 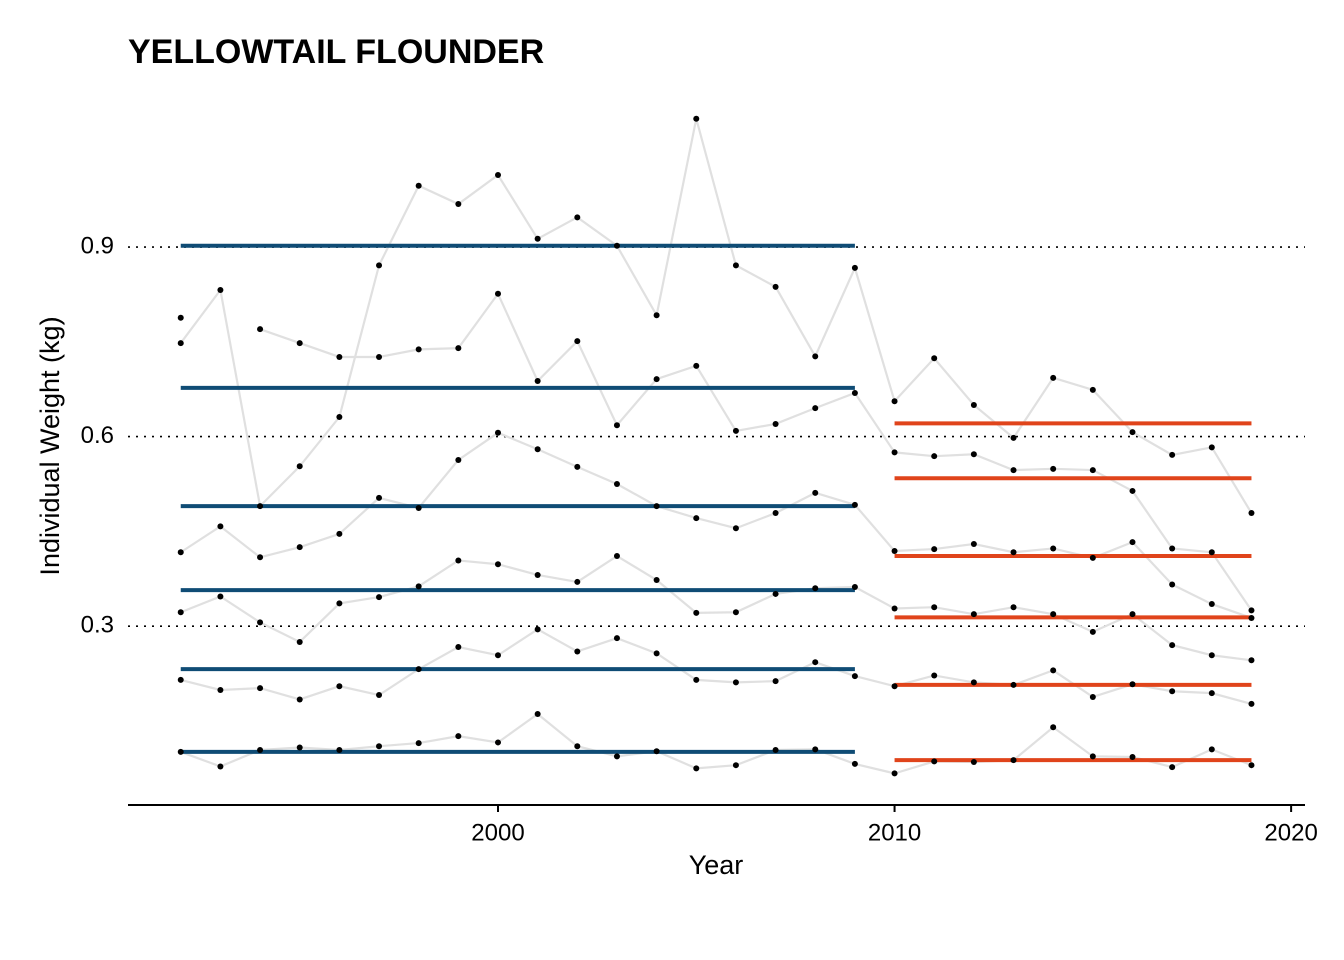 What do you see at coordinates (97, 435) in the screenshot?
I see `y-tick-label: 0.6` at bounding box center [97, 435].